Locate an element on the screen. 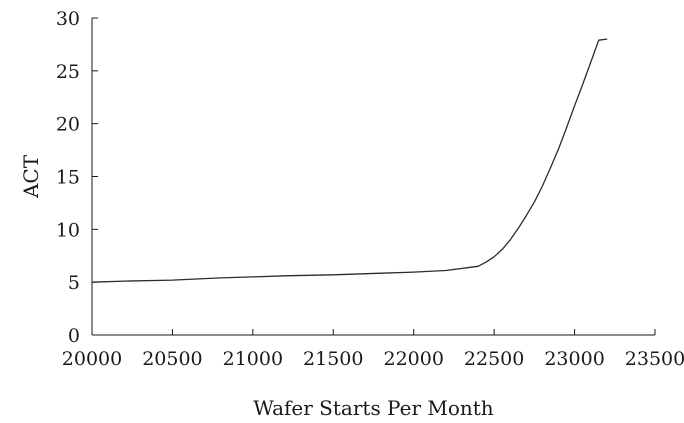  x-tick-label: 20500 is located at coordinates (172, 359).